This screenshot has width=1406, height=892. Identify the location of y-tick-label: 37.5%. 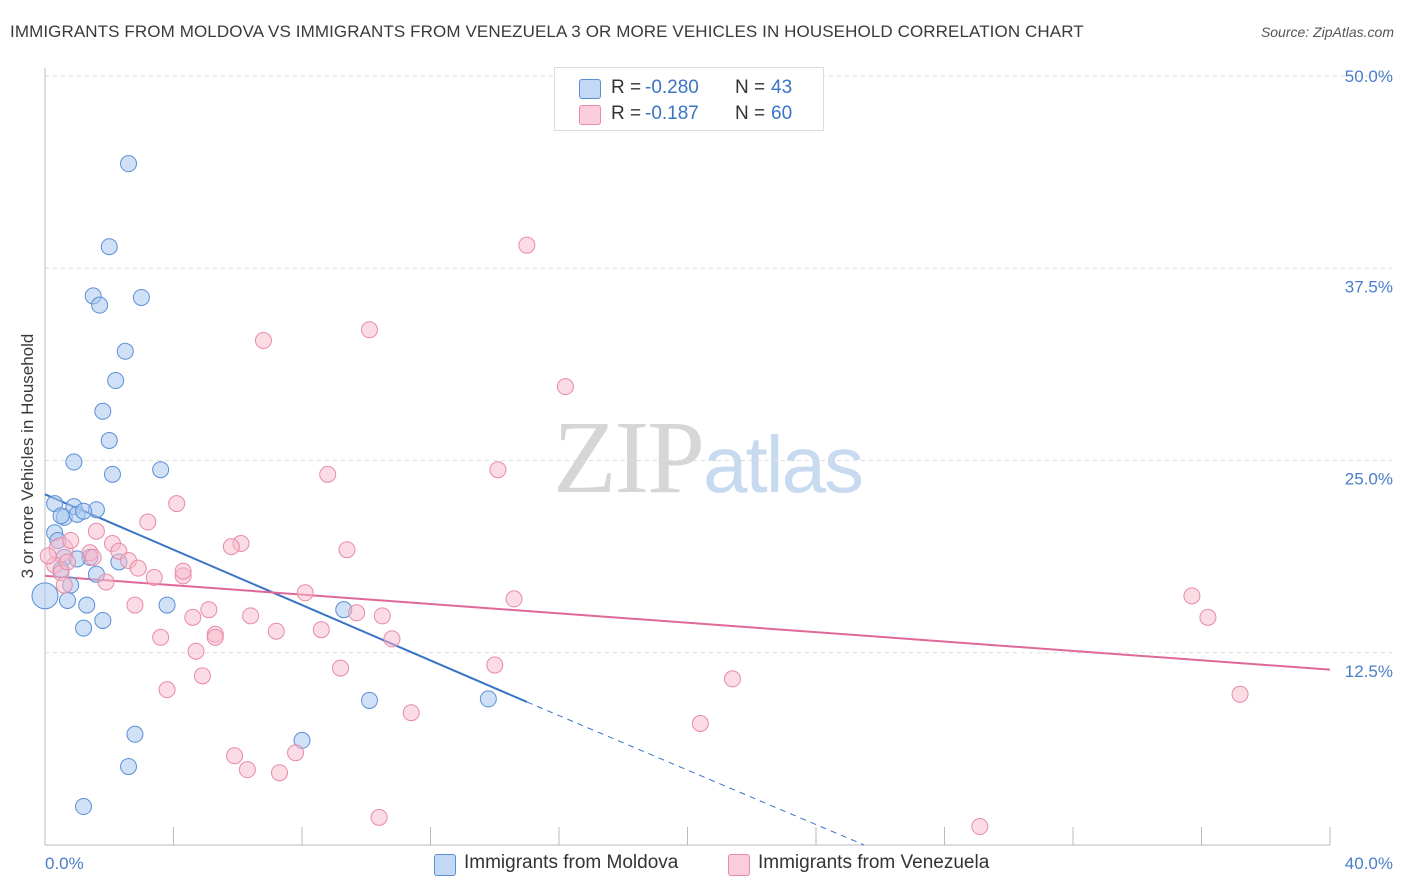
(1369, 286).